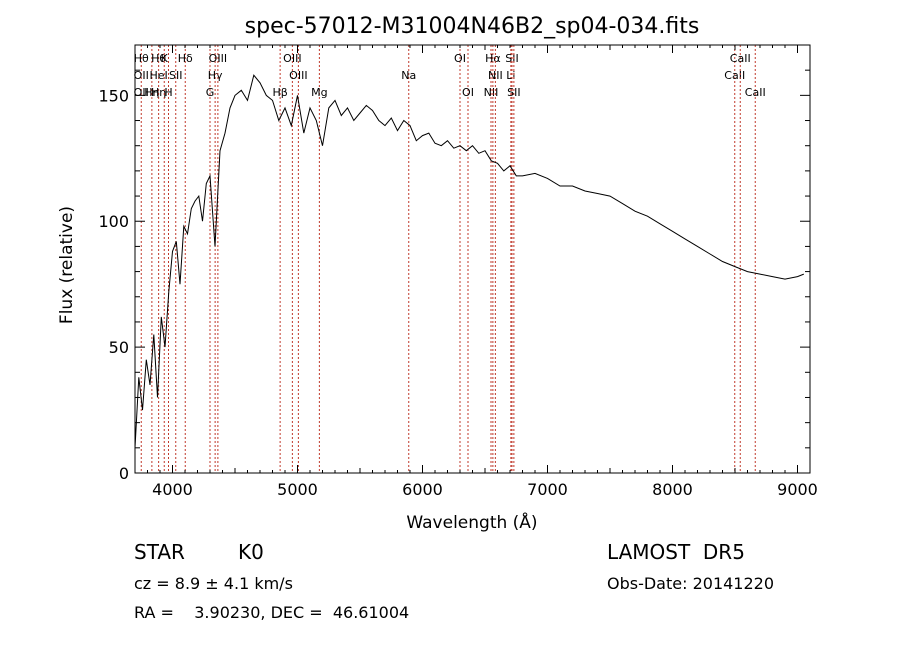  I want to click on x-tick-label: 7000, so click(547, 489).